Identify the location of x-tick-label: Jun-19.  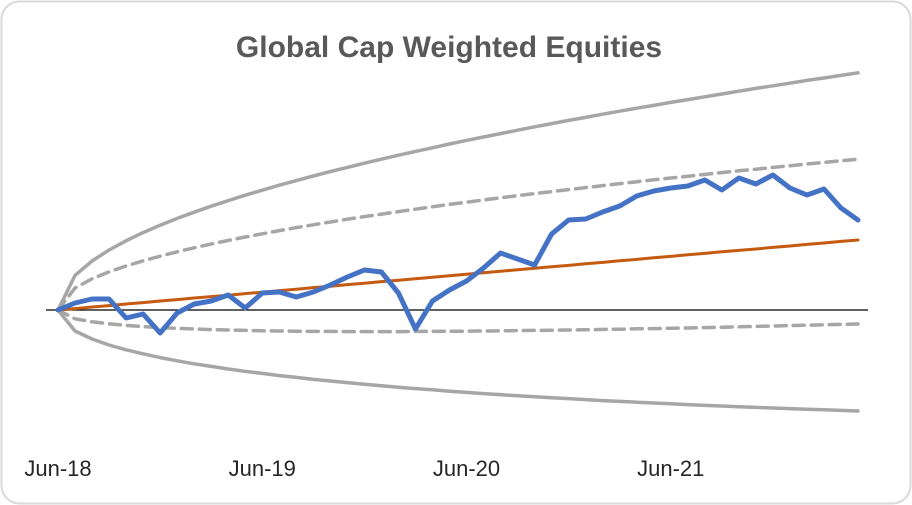
(262, 468).